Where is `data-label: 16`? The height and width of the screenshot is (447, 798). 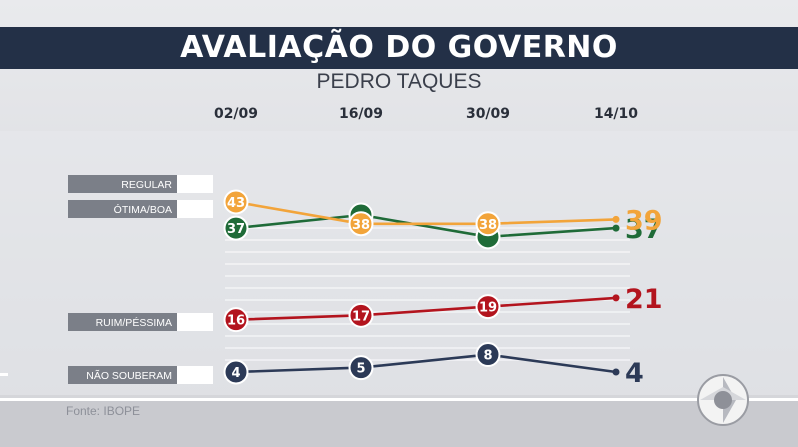 data-label: 16 is located at coordinates (236, 321).